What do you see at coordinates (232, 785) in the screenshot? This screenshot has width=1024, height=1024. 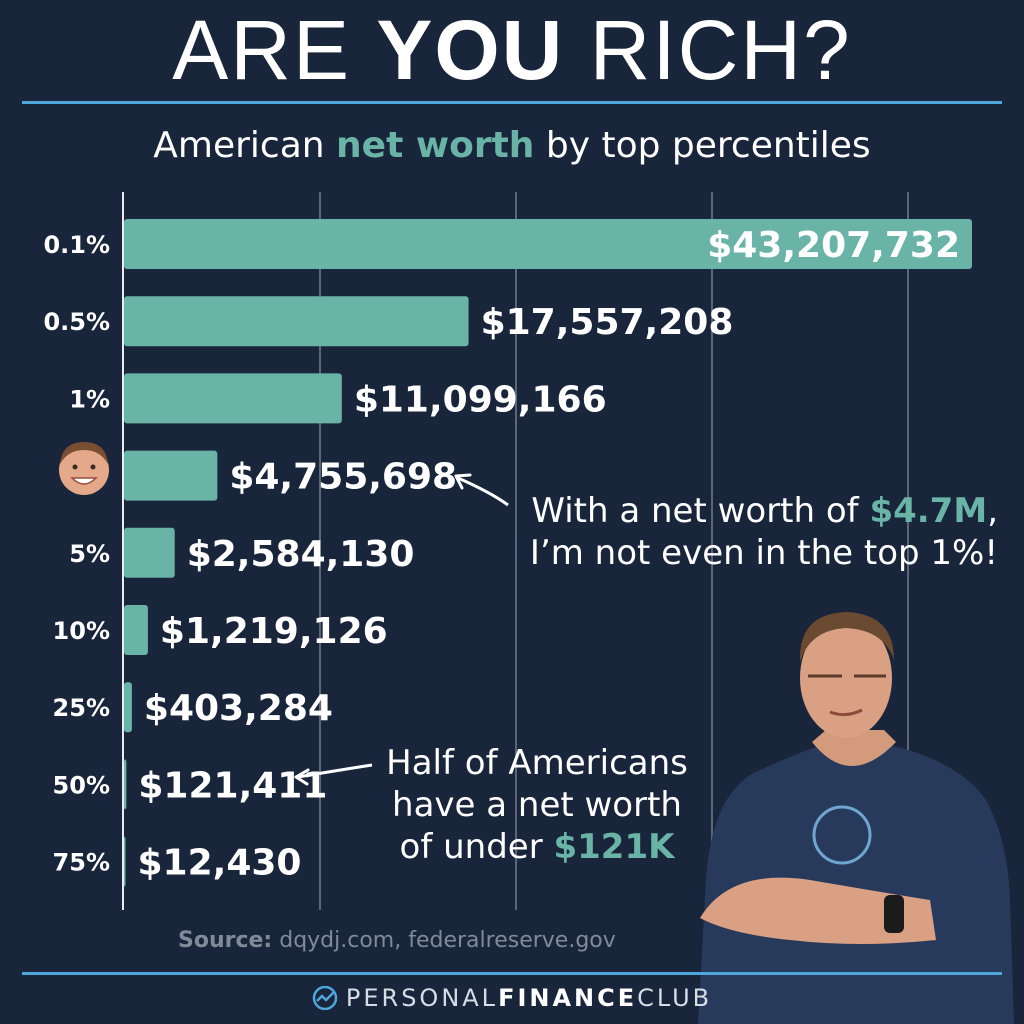 I see `bar-value-label-7: $121,411` at bounding box center [232, 785].